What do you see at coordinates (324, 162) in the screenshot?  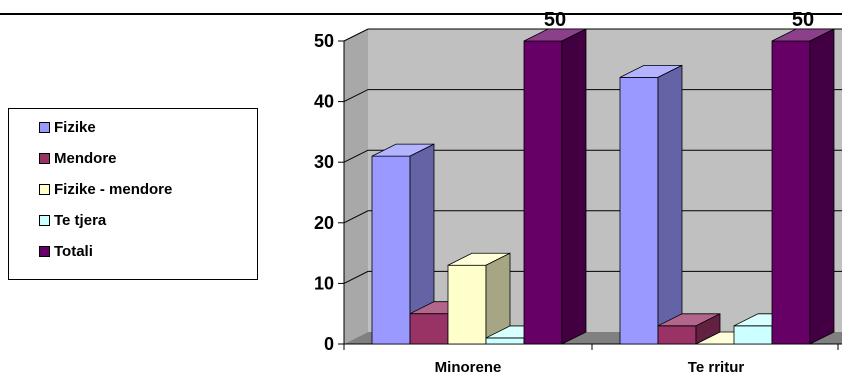 I see `y-tick-label: 30` at bounding box center [324, 162].